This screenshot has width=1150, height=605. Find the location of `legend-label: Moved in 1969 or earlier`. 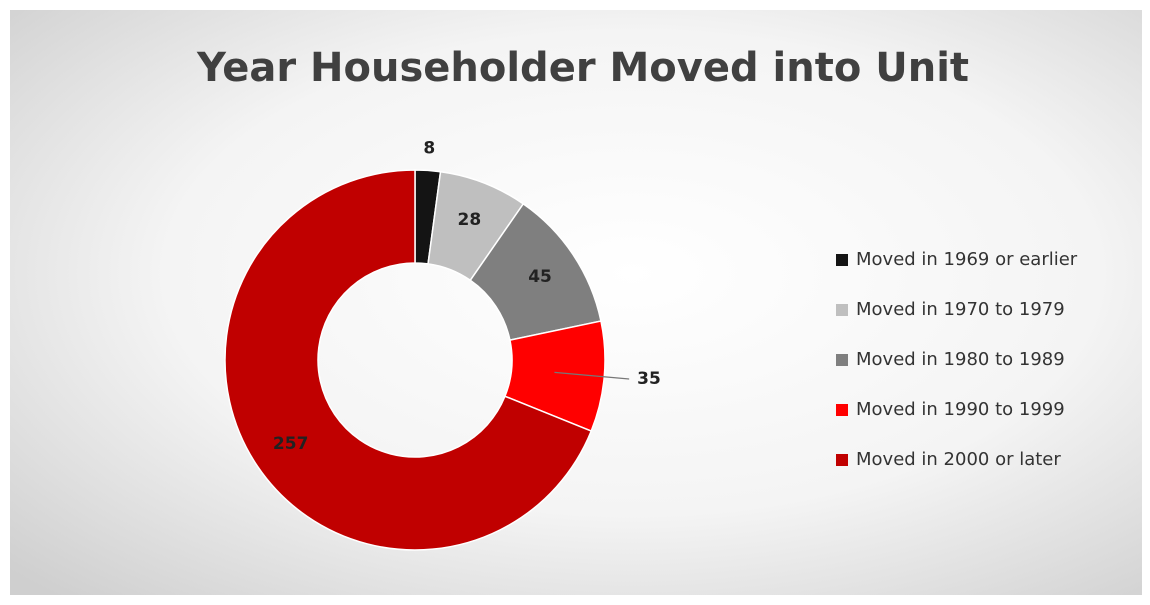

legend-label: Moved in 1969 or earlier is located at coordinates (967, 259).